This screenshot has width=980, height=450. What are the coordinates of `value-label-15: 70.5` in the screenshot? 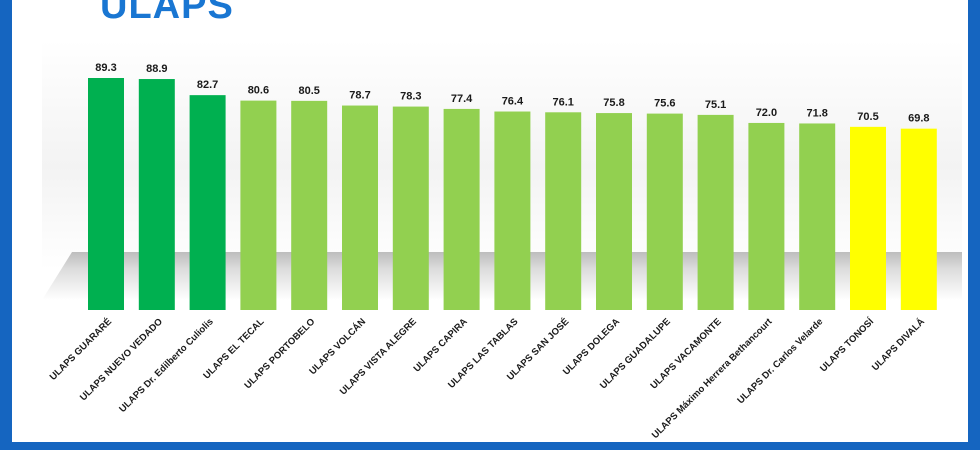 It's located at (867, 117).